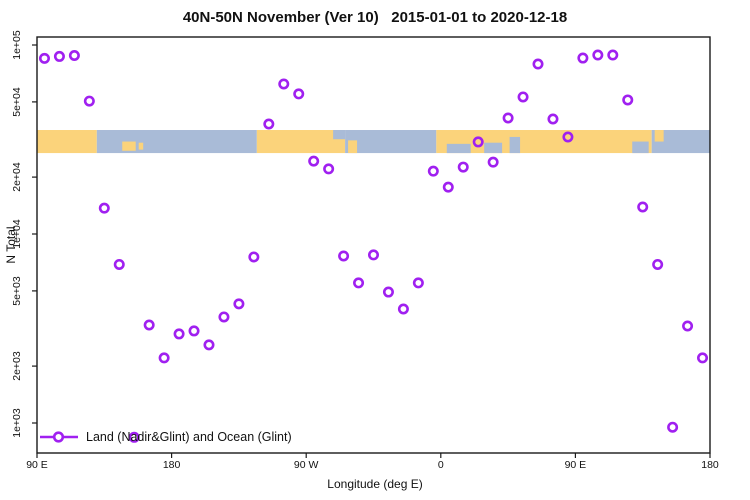  Describe the element at coordinates (440, 465) in the screenshot. I see `x-tick-label: 0` at that location.